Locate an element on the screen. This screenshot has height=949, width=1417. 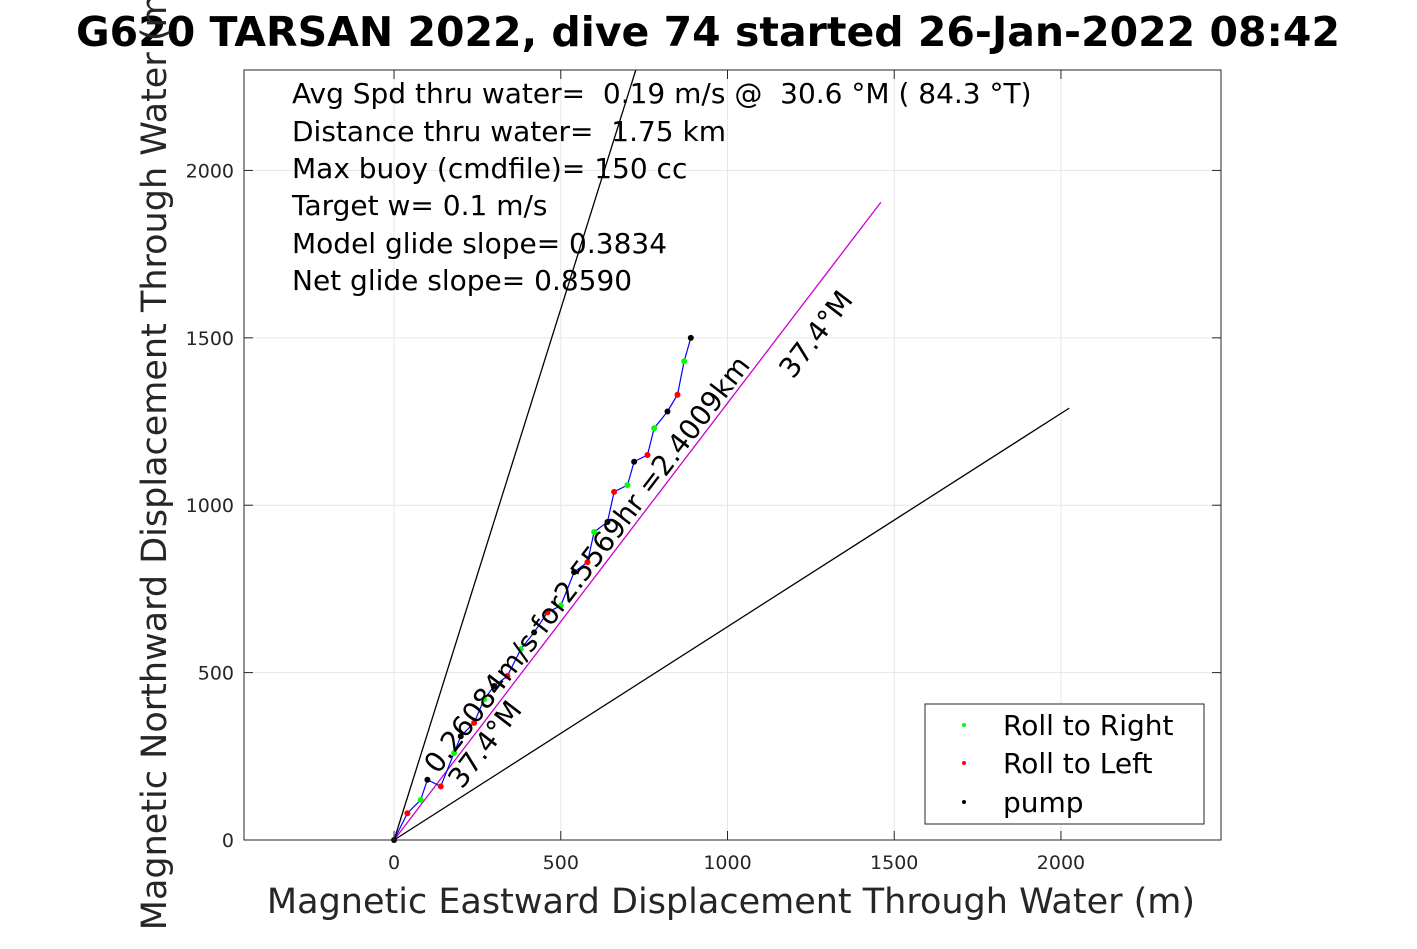
legend-marker-roll-left is located at coordinates (964, 763).